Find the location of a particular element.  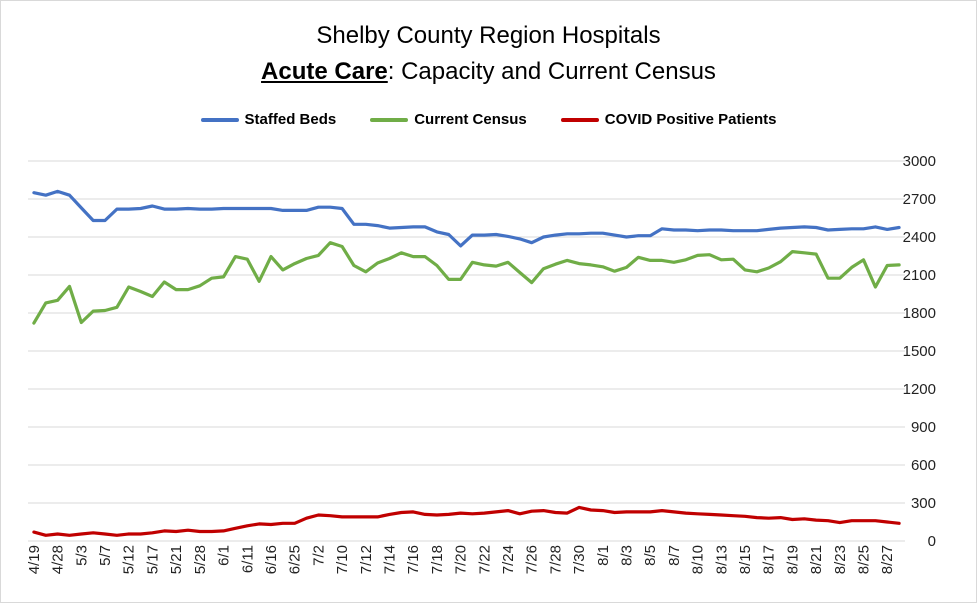

x-tick-label: 7/24 is located at coordinates (508, 559).